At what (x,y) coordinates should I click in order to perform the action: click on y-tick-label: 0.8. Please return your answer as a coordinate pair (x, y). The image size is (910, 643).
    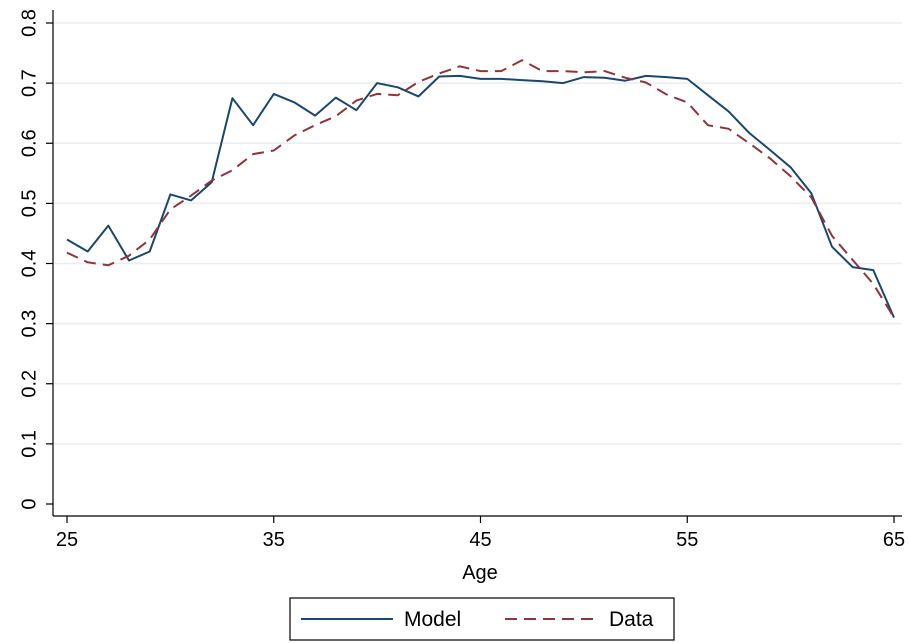
    Looking at the image, I should click on (29, 23).